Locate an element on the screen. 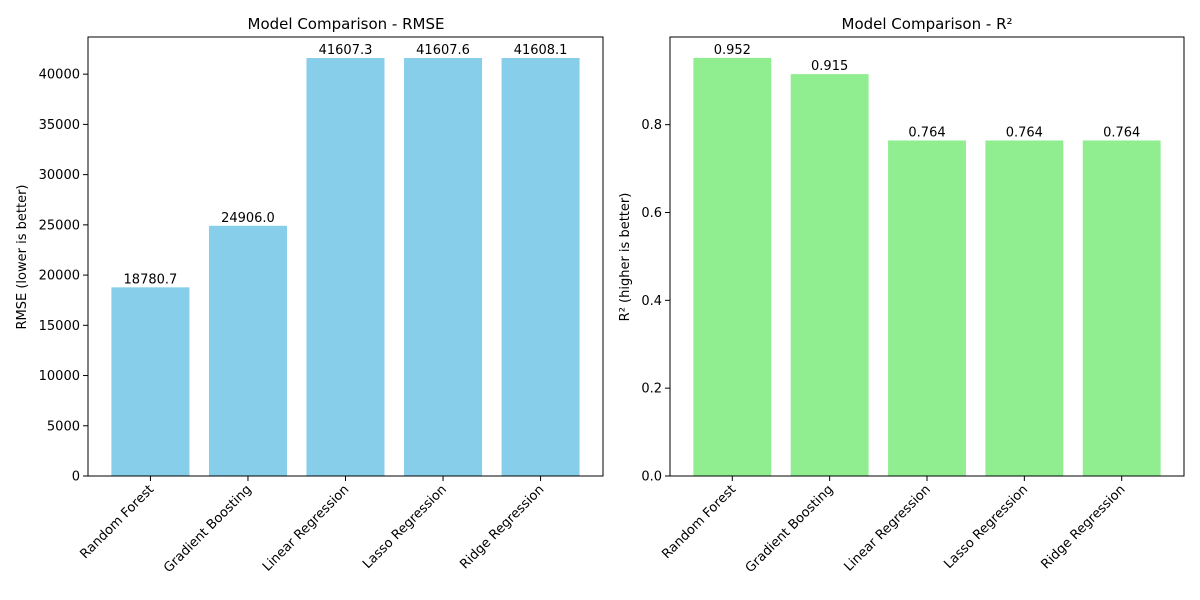  chart-title: Model Comparison - RMSE is located at coordinates (346, 24).